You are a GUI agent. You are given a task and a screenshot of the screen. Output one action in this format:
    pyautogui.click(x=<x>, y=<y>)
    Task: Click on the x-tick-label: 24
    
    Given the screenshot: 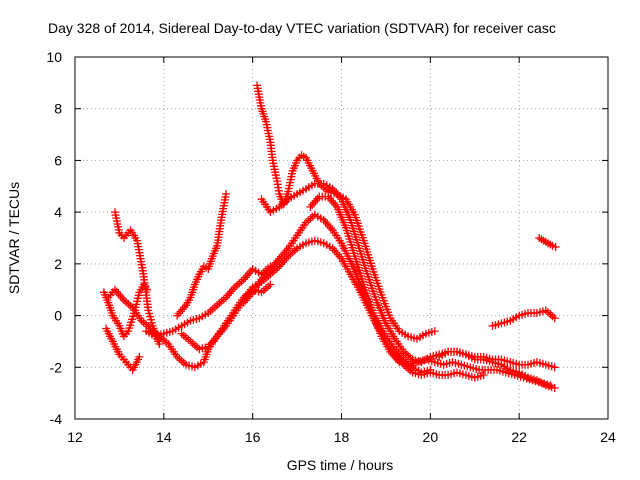 What is the action you would take?
    pyautogui.click(x=608, y=437)
    